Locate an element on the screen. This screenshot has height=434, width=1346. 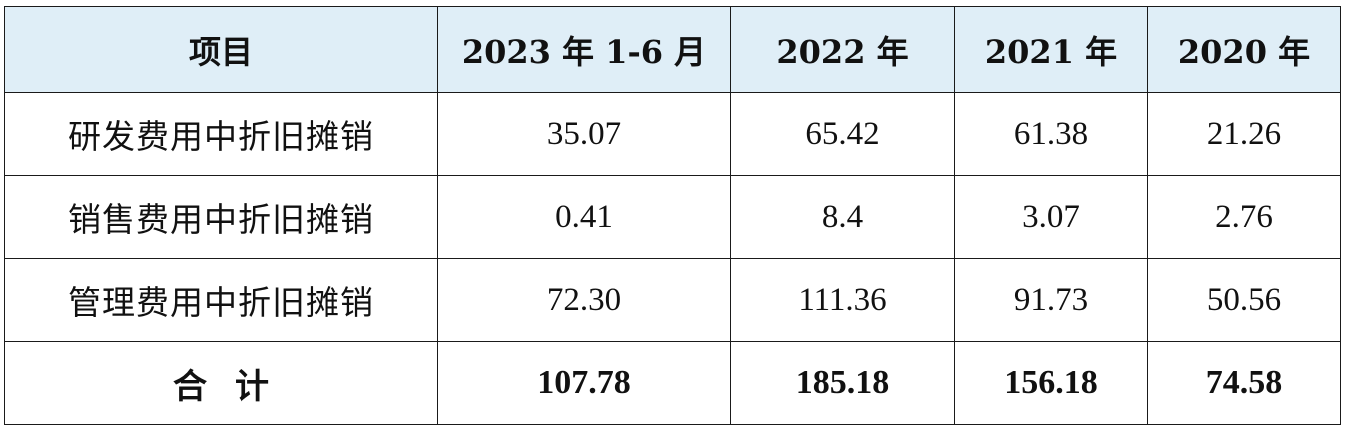
header-2023-h1: 2023 年 1-6 月 is located at coordinates (584, 49).